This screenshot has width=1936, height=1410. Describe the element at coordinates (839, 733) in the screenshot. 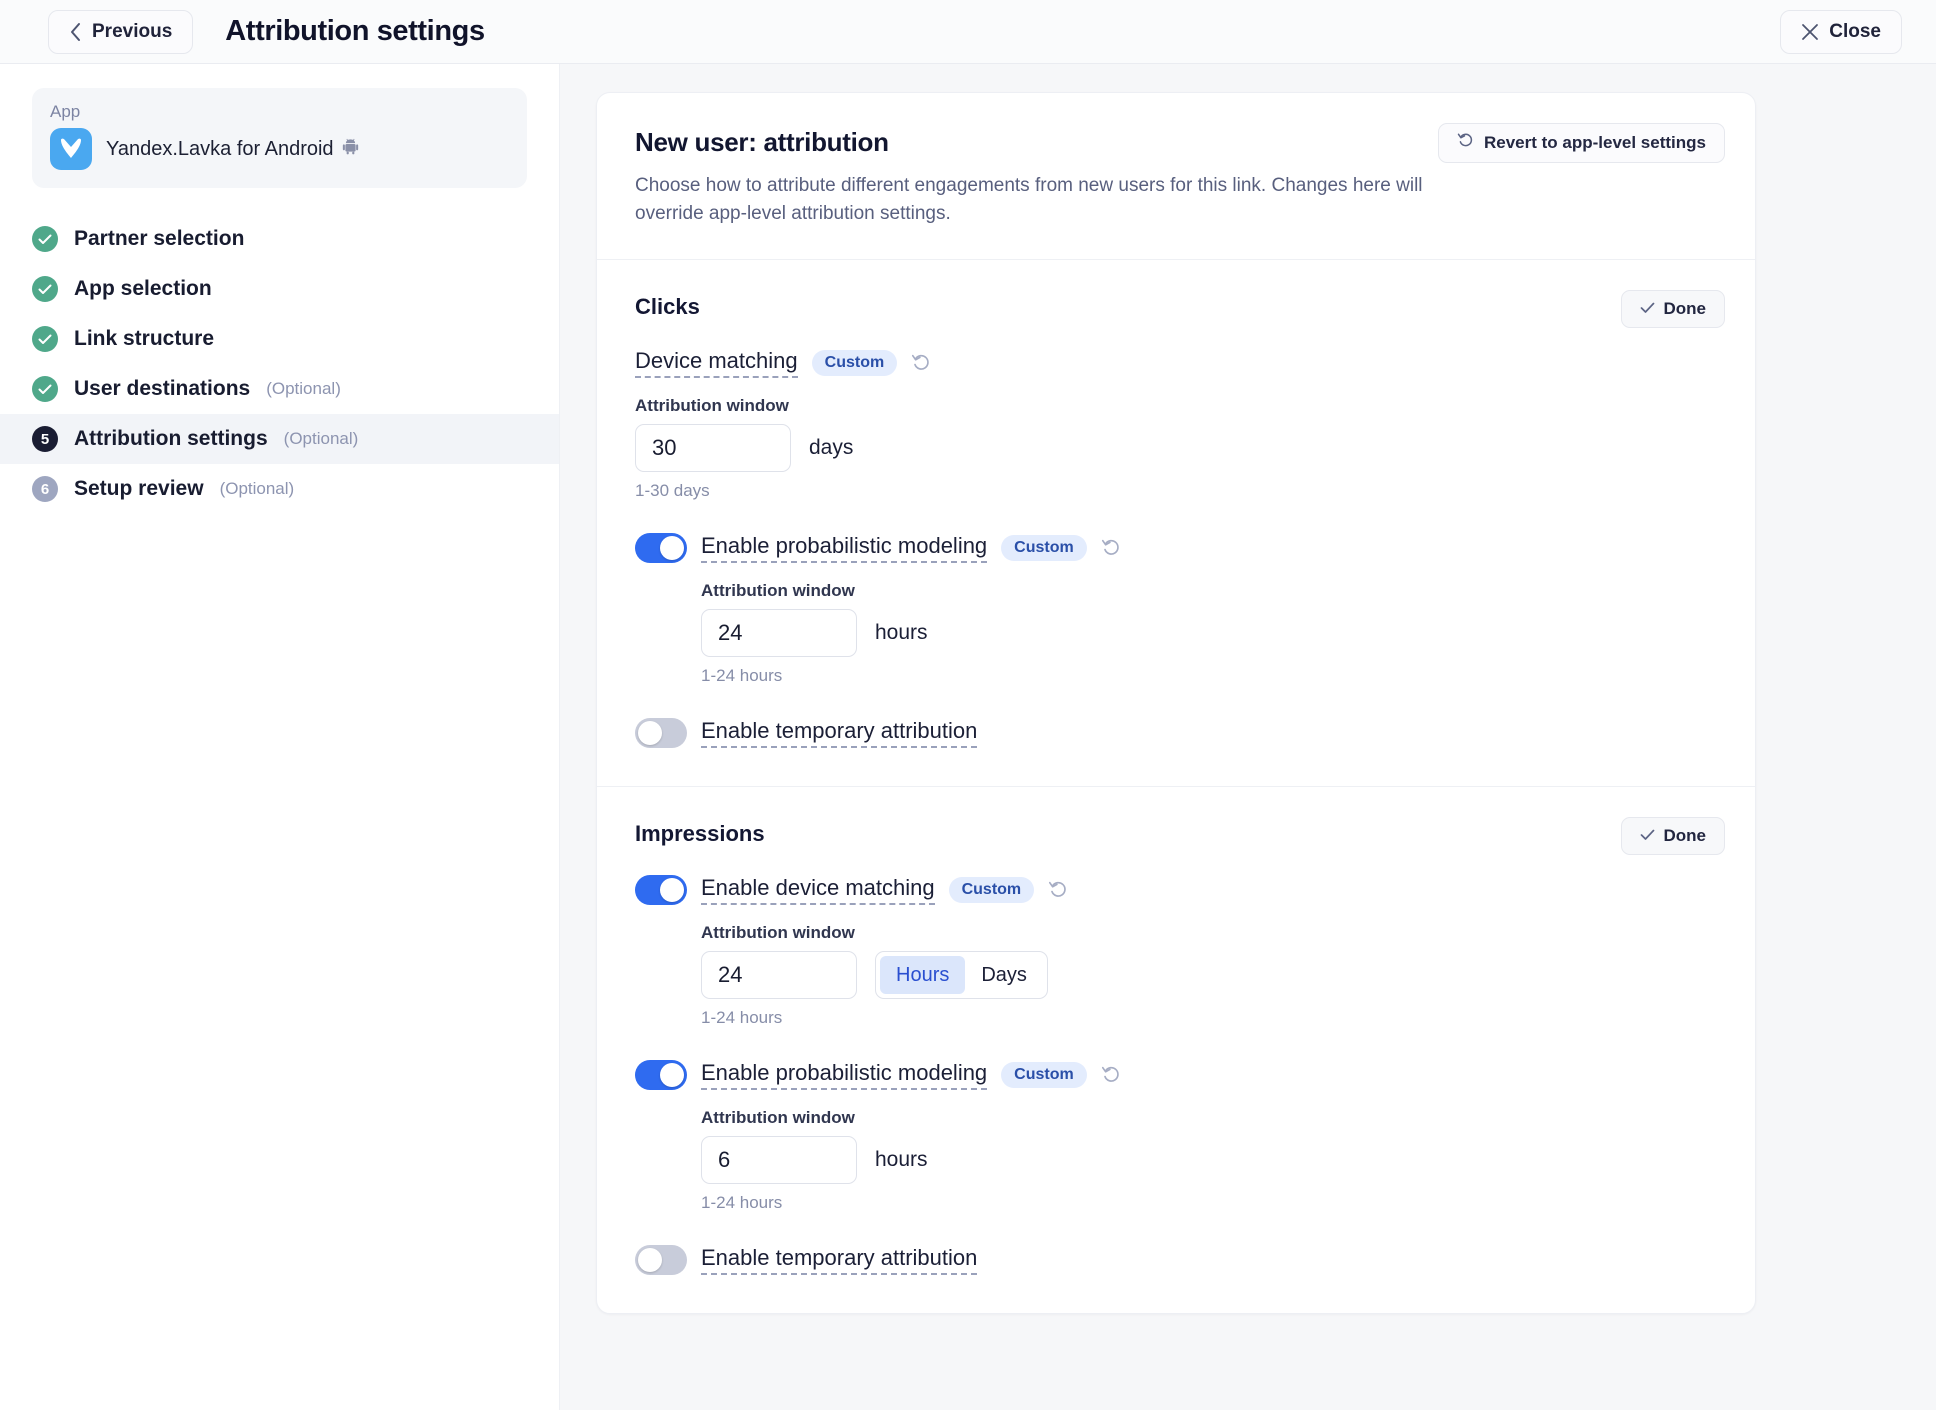

I see `clicks-temporary-attribution-label: Enable temporary attribution` at that location.